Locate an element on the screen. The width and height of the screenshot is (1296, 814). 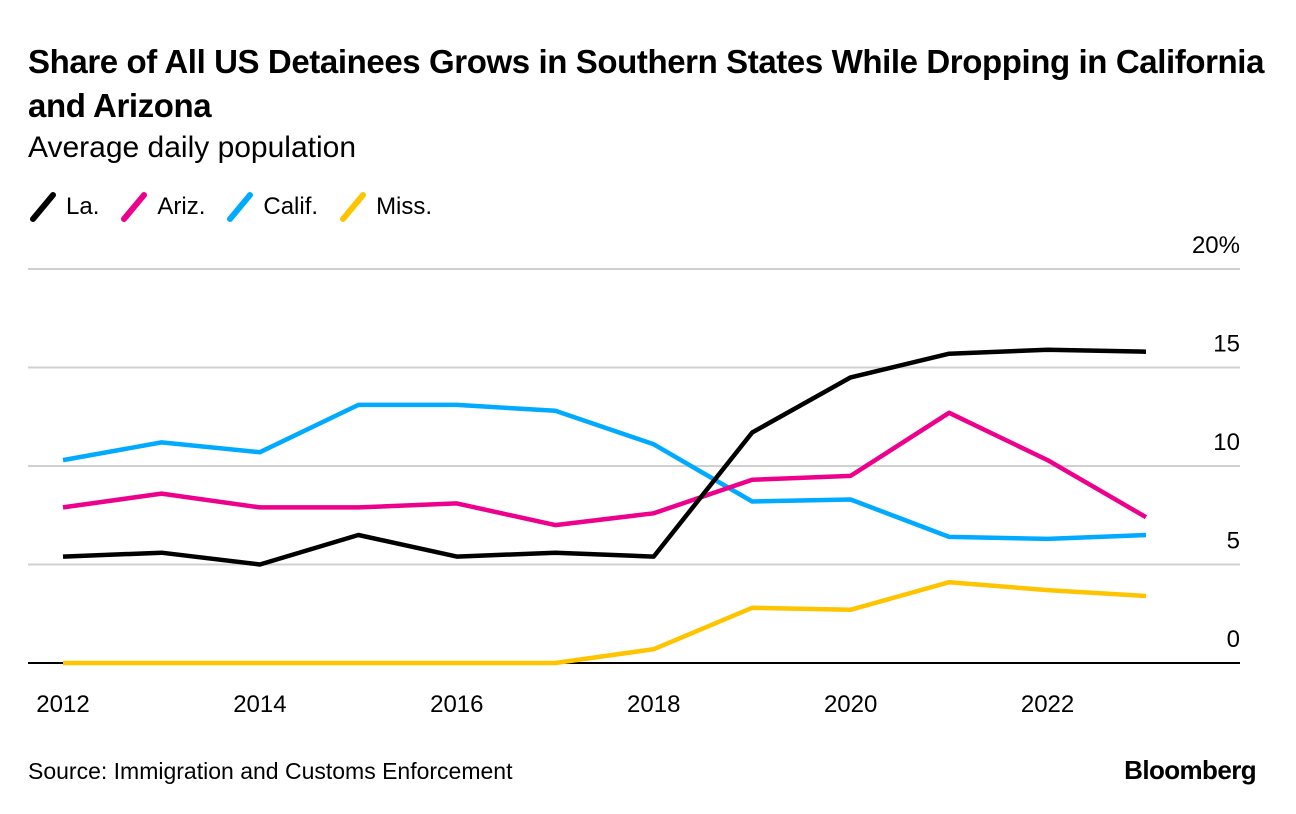
legend-label: Calif. is located at coordinates (291, 206).